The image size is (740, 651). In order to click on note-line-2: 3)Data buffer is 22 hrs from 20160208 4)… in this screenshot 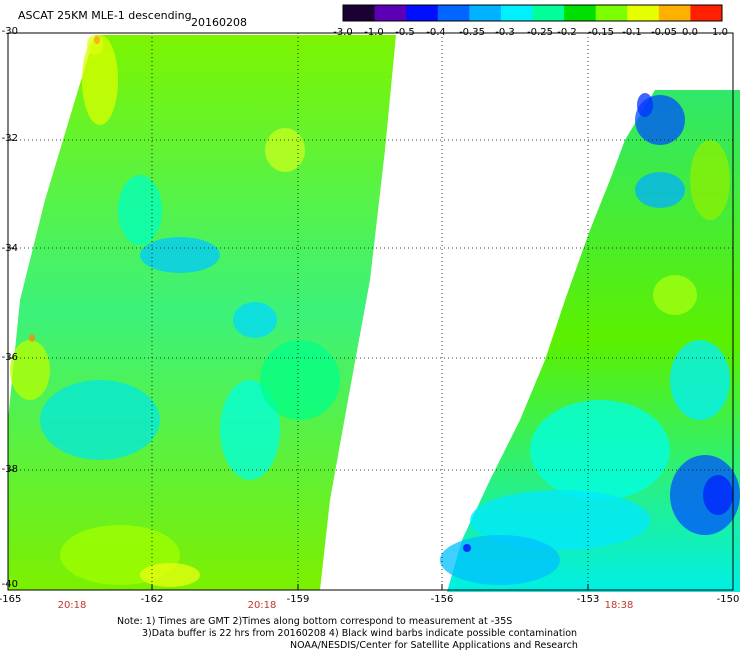, I will do `click(360, 633)`.